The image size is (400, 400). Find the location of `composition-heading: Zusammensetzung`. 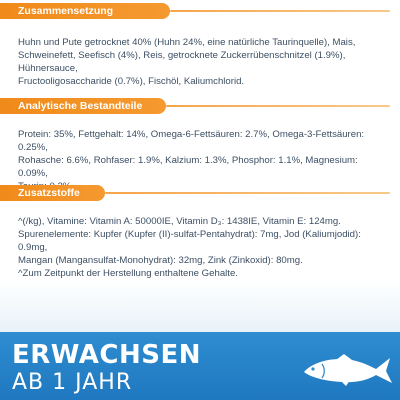

composition-heading: Zusammensetzung is located at coordinates (85, 11).